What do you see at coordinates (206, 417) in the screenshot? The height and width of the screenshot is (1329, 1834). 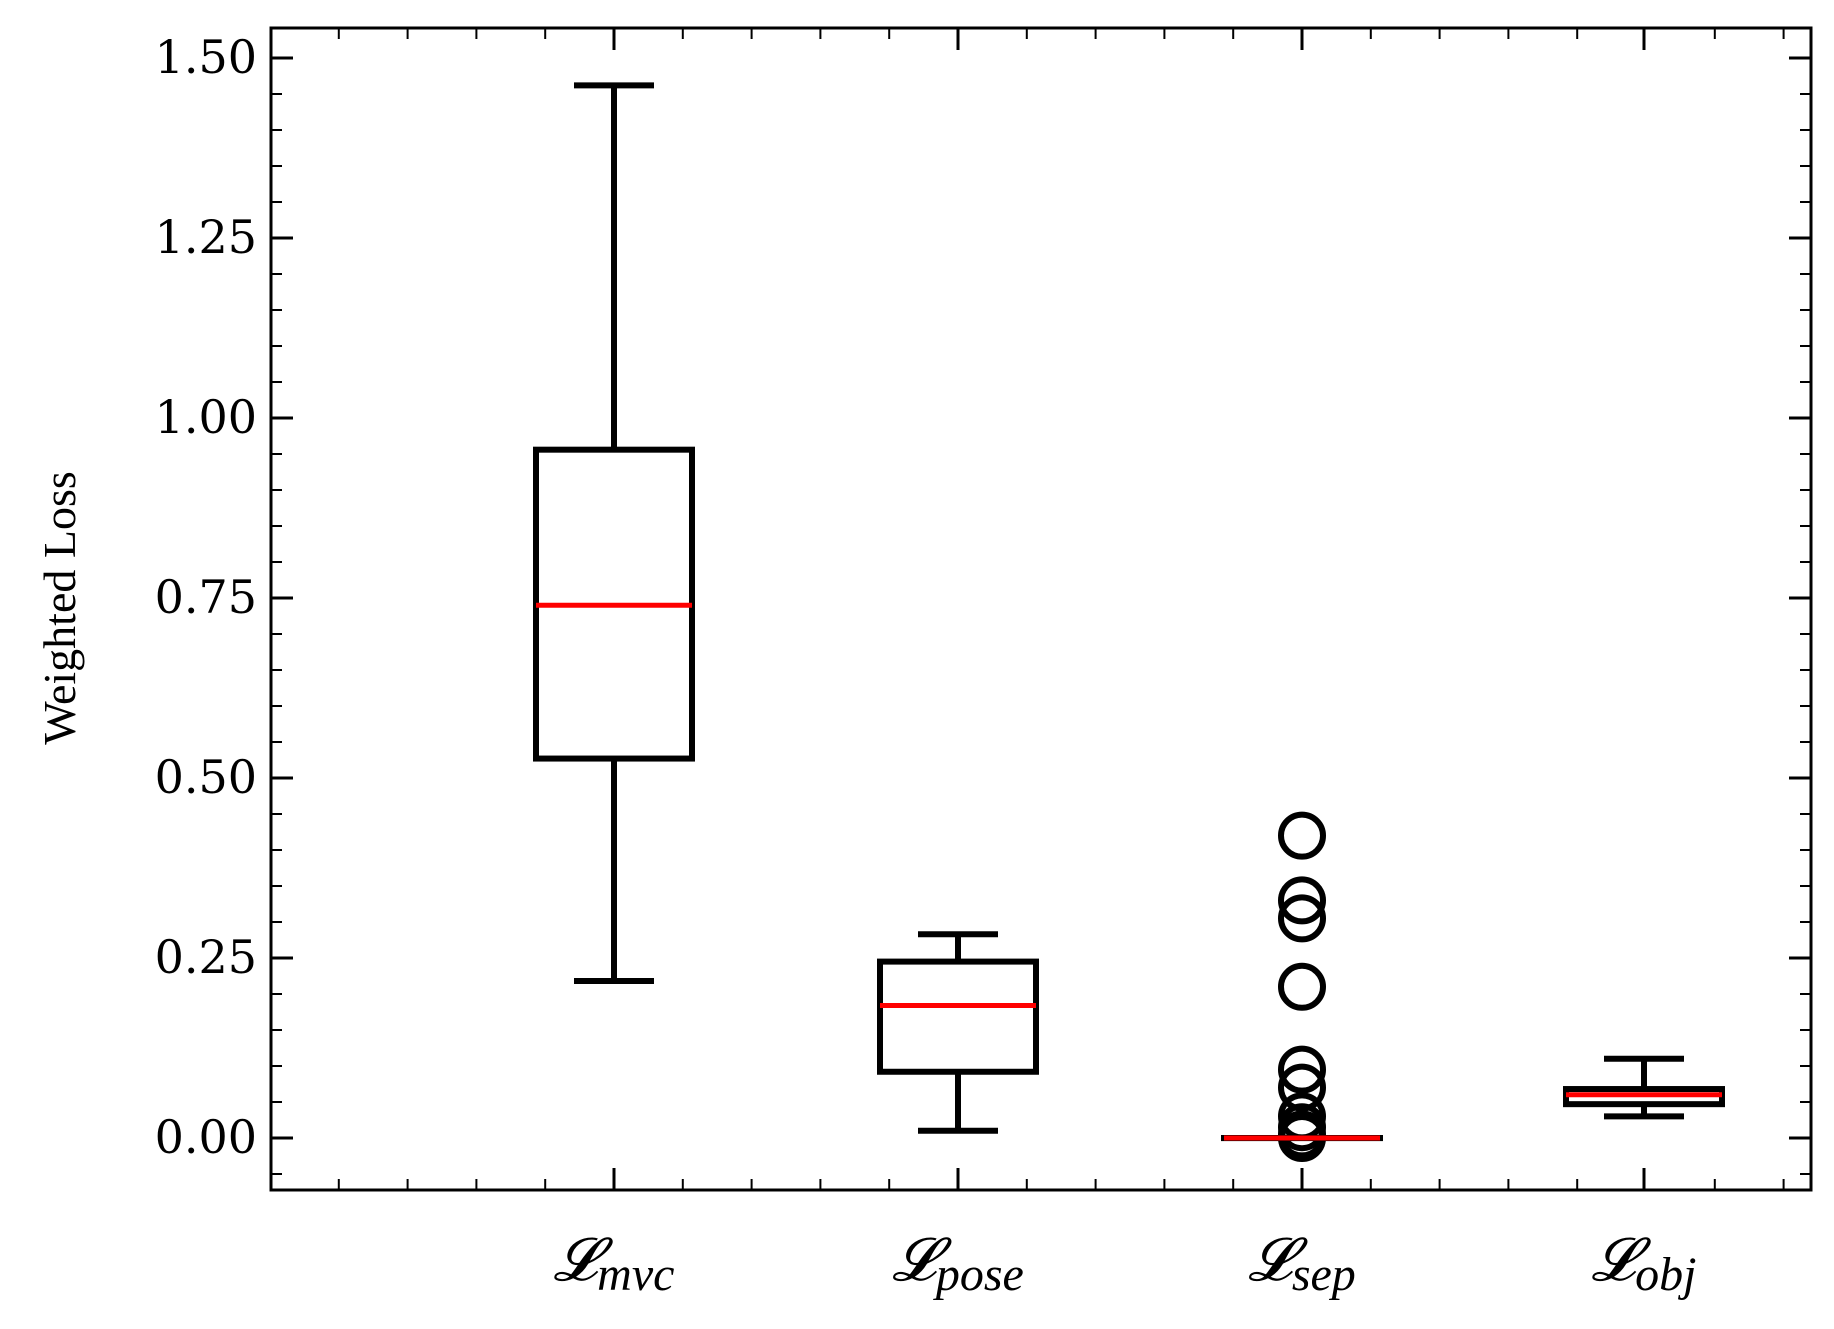 I see `y-tick-label: 1.00` at bounding box center [206, 417].